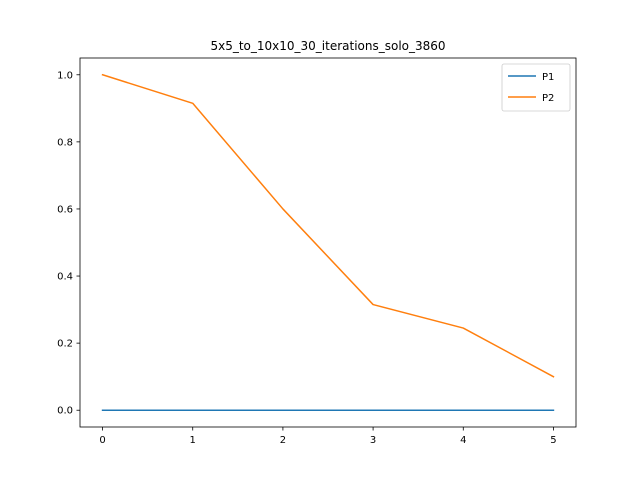 This screenshot has width=640, height=480. What do you see at coordinates (102, 440) in the screenshot?
I see `x-tick-label: 0` at bounding box center [102, 440].